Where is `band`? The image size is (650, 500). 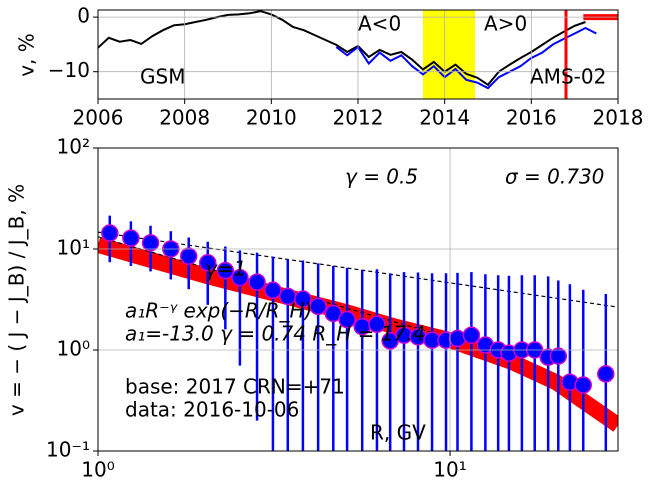 band is located at coordinates (449, 54).